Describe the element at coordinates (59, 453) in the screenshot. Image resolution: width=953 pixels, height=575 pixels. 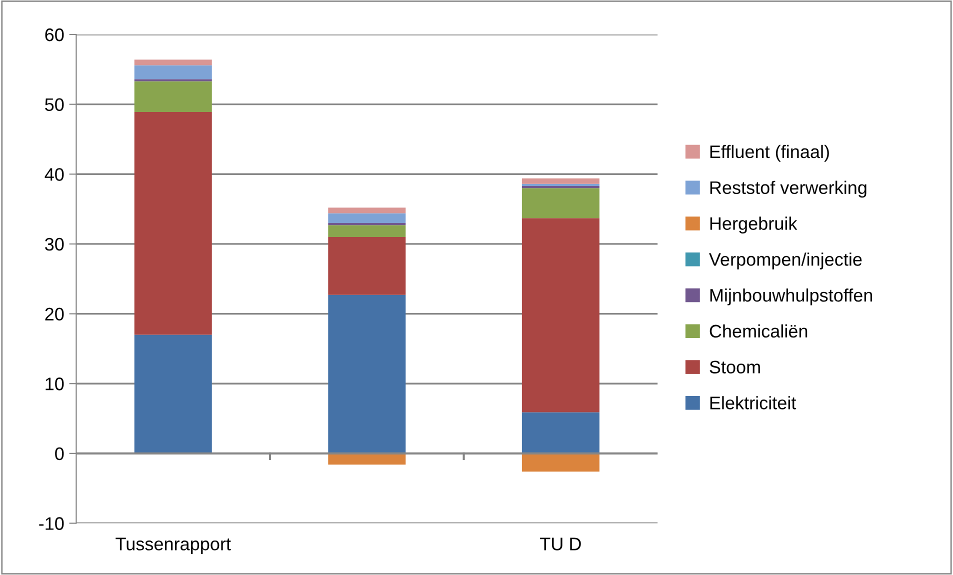
I see `y-tick-label: 0` at that location.